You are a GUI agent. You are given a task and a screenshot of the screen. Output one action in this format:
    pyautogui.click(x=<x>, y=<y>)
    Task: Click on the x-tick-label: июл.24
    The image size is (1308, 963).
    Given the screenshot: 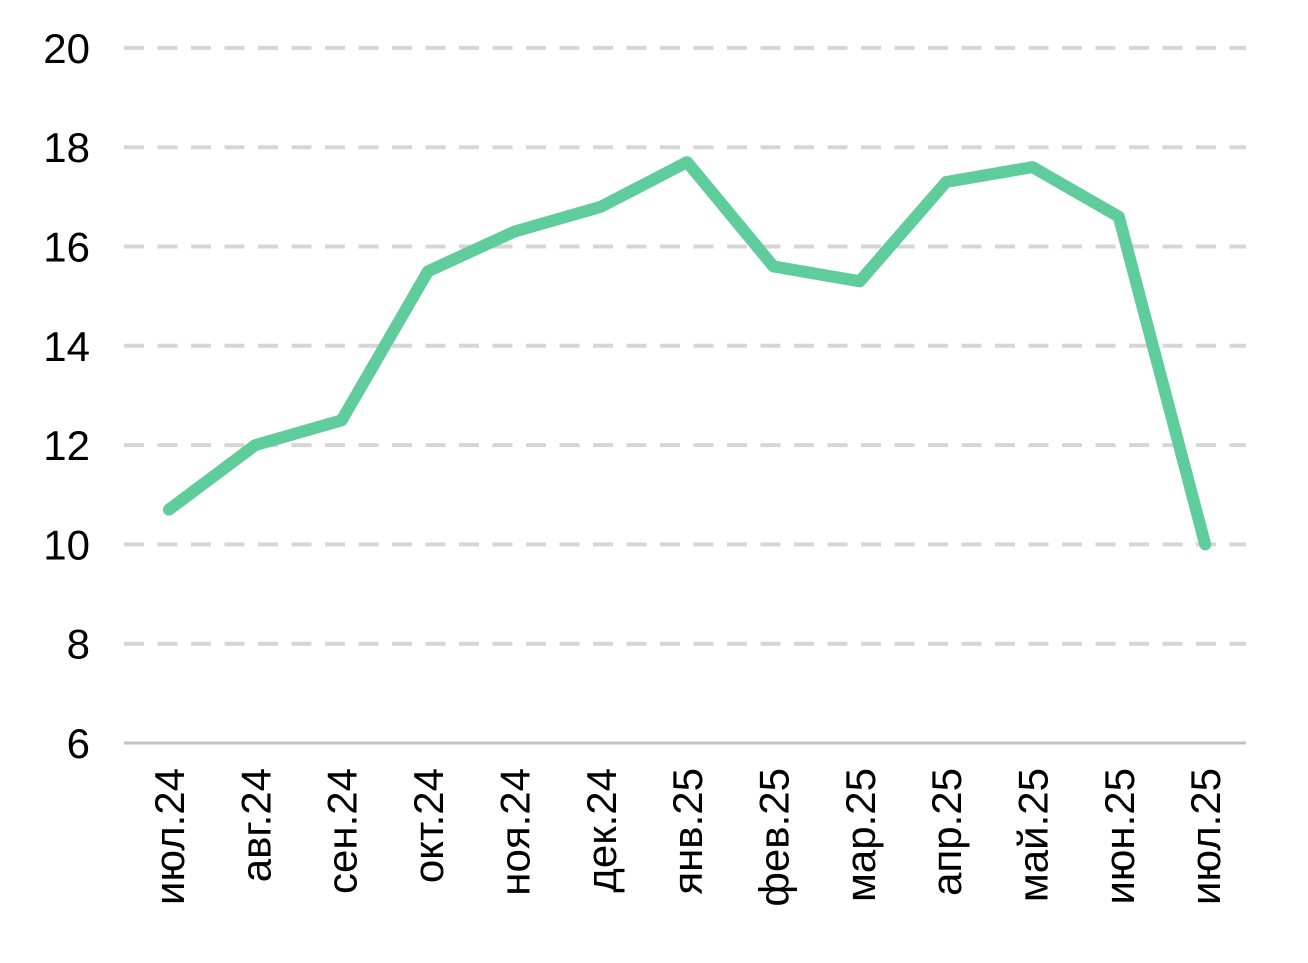 What is the action you would take?
    pyautogui.click(x=169, y=836)
    